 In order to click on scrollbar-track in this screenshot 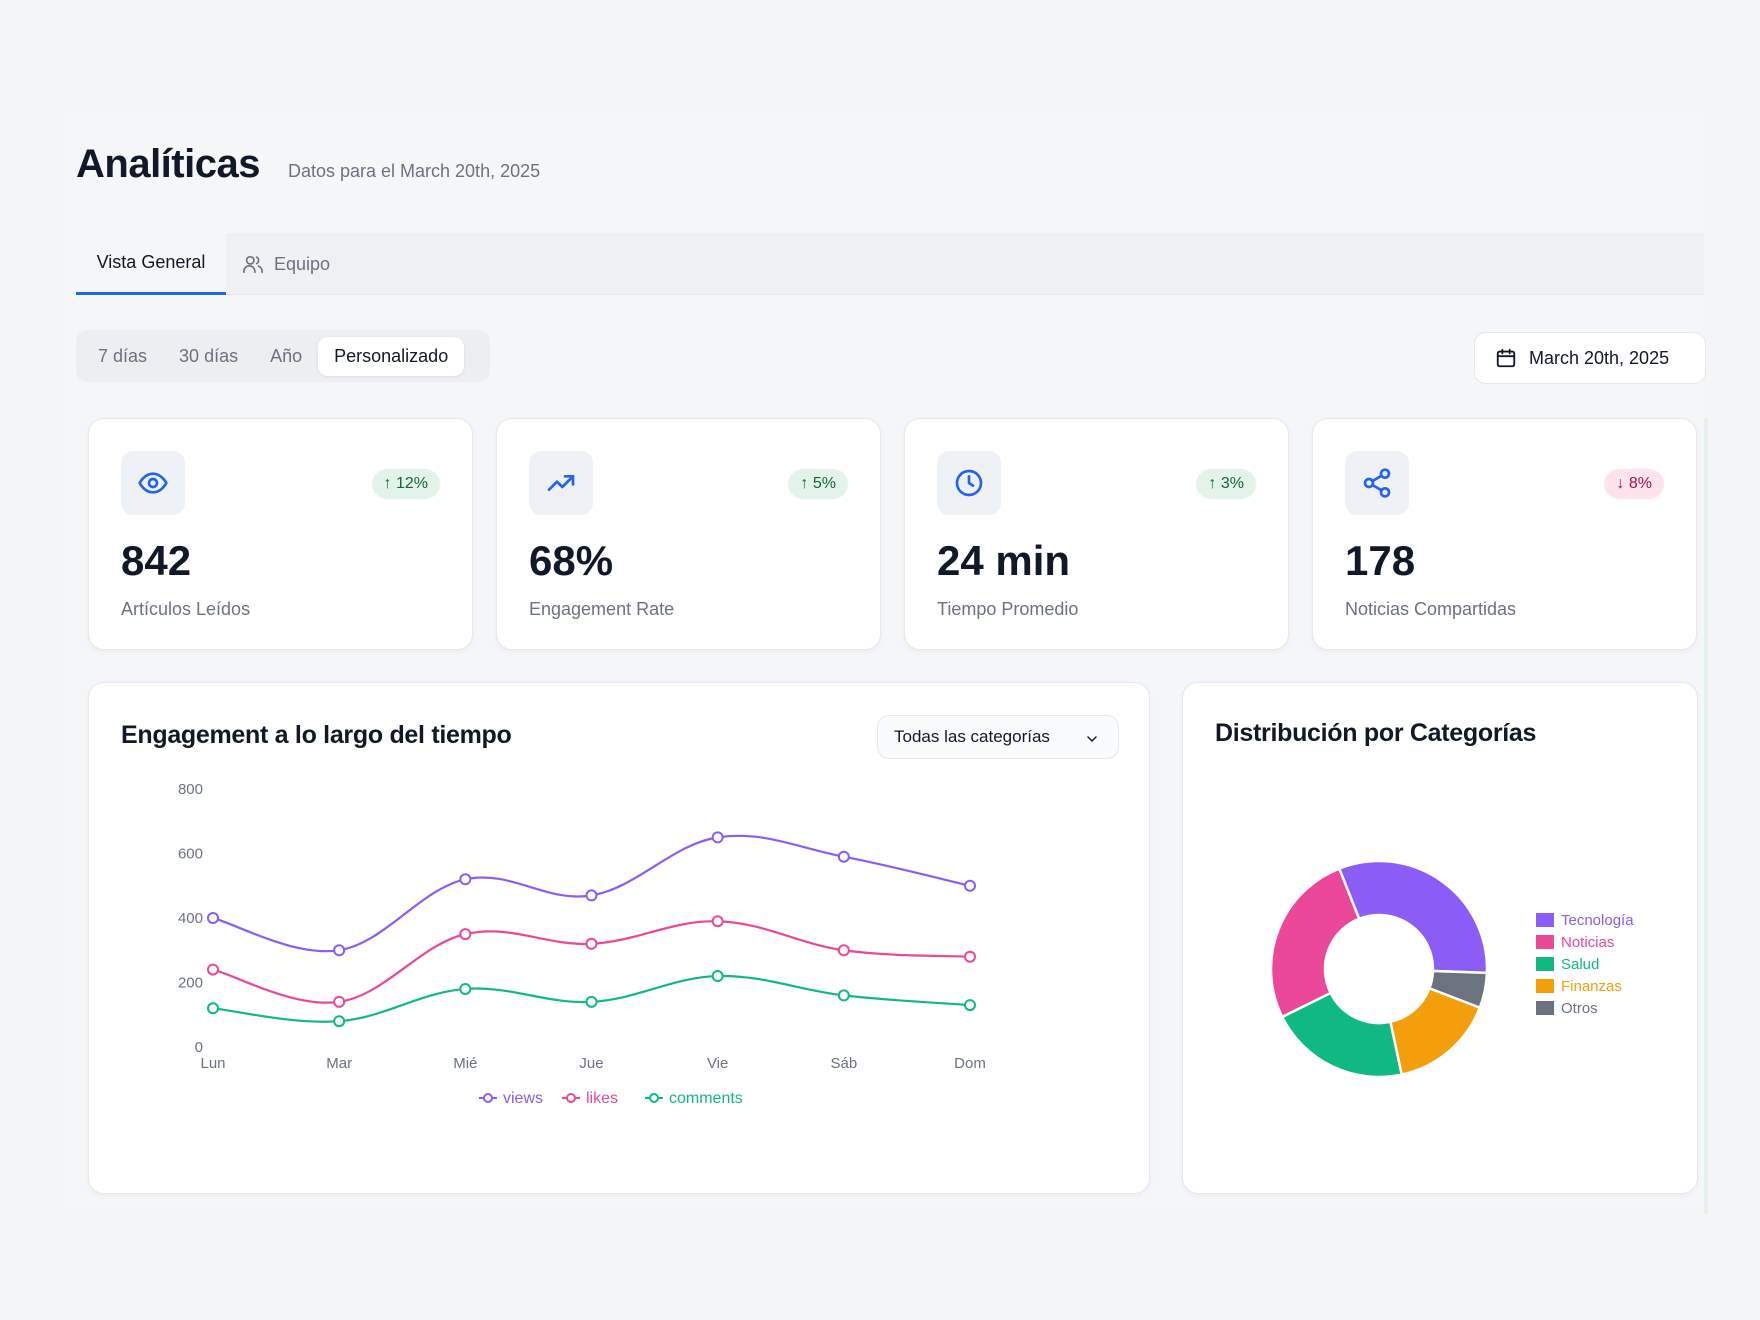, I will do `click(1706, 816)`.